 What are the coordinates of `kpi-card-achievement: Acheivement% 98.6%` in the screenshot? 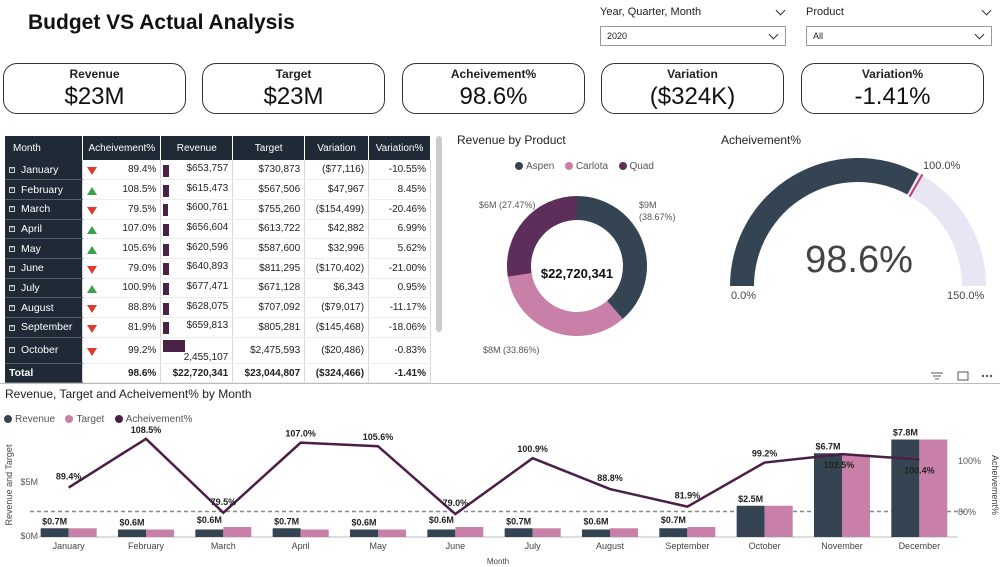 It's located at (493, 88).